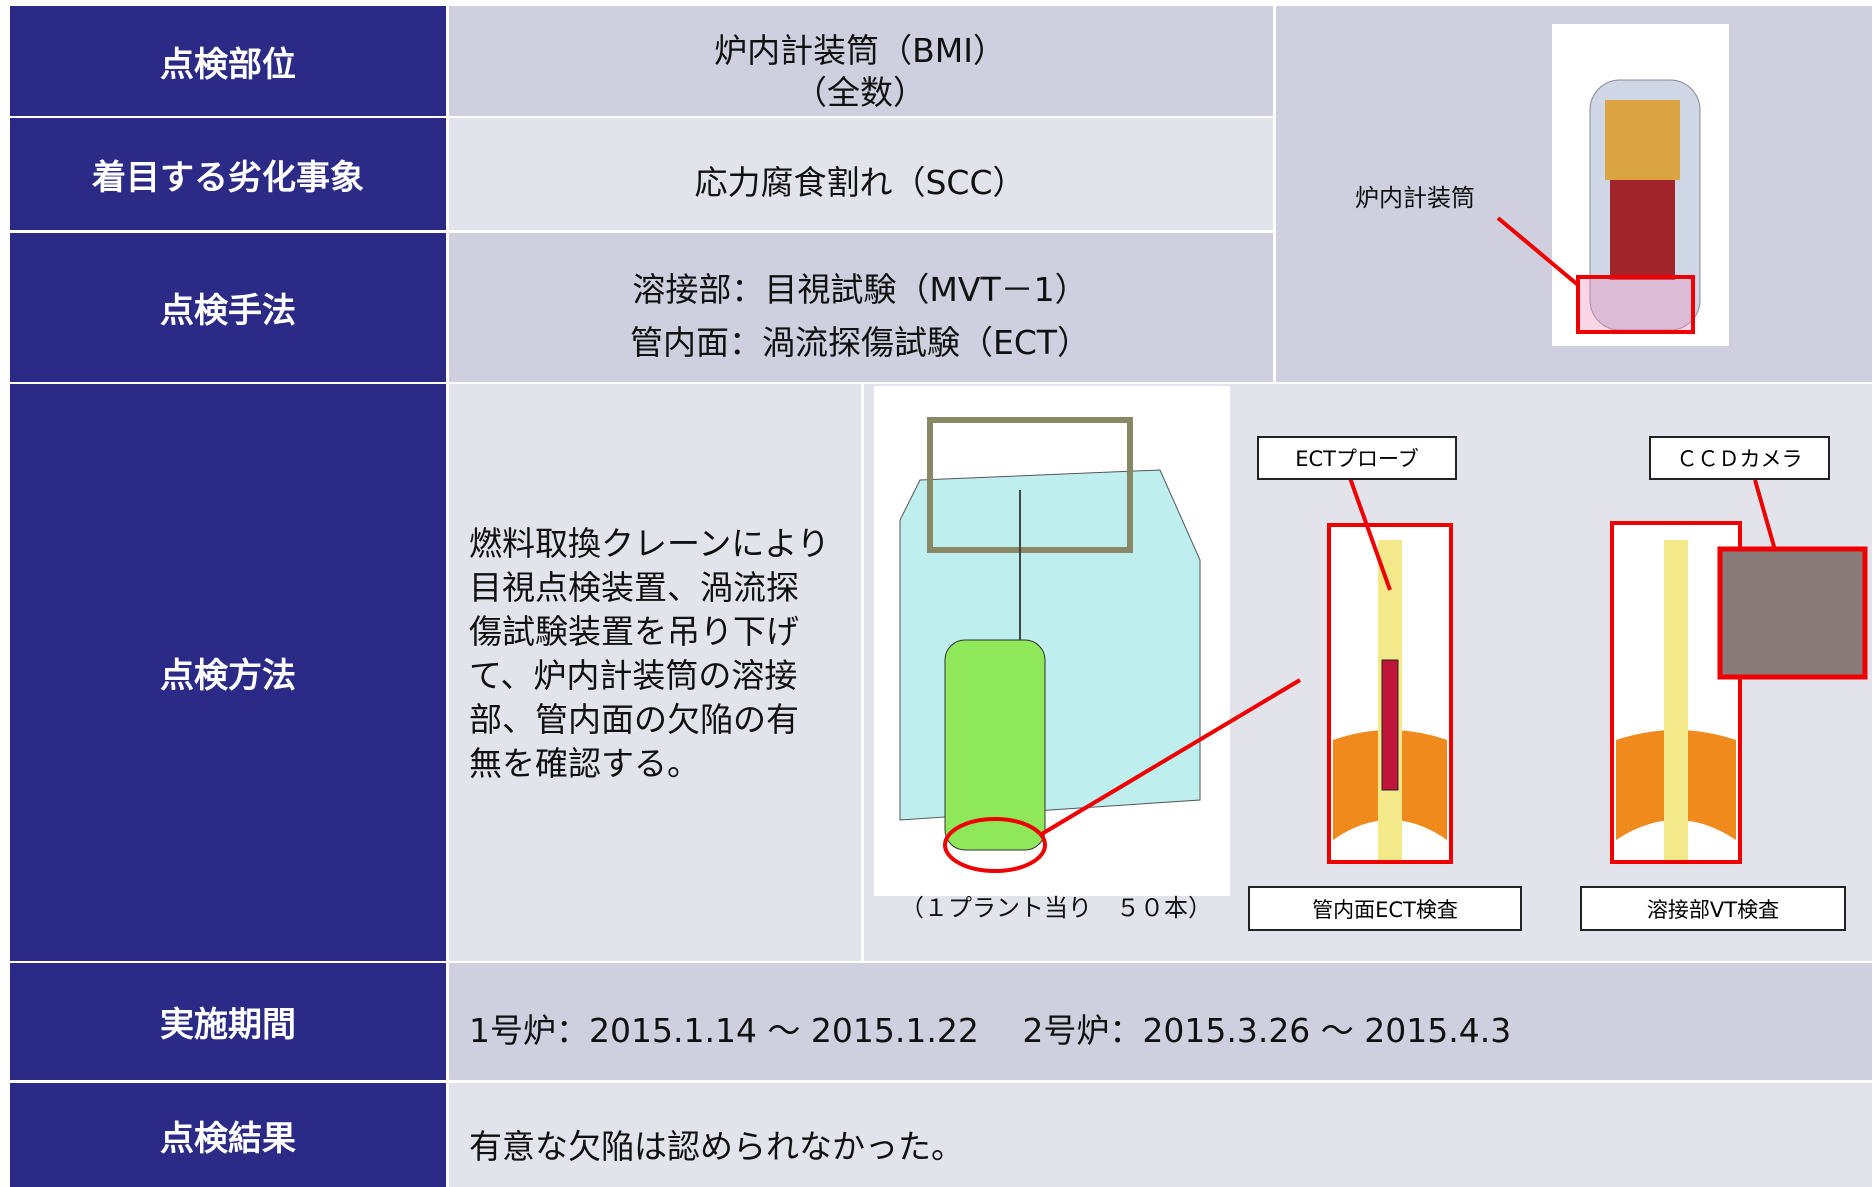  I want to click on row-label: 実施期間, so click(228, 1021).